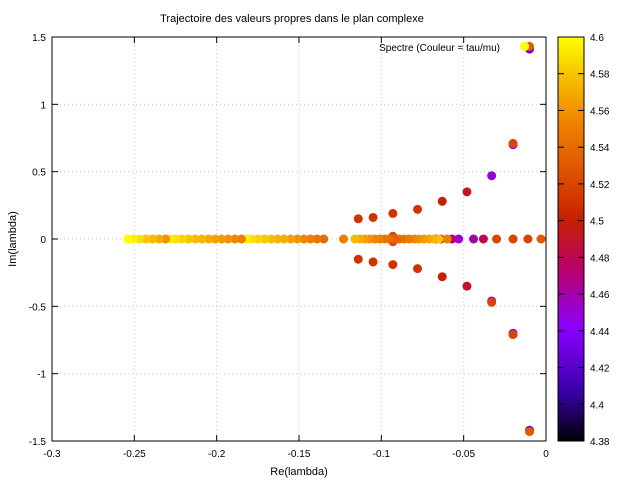  What do you see at coordinates (299, 454) in the screenshot?
I see `x-tick-label: -0.15` at bounding box center [299, 454].